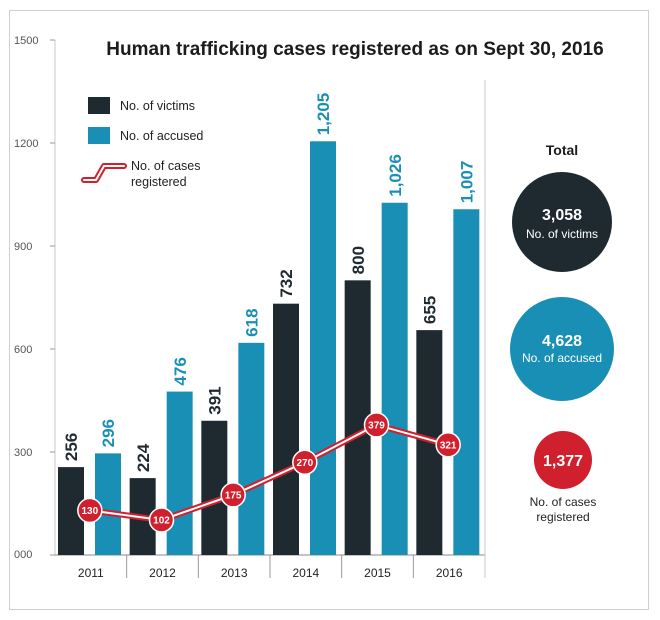 This screenshot has height=620, width=660. What do you see at coordinates (23, 555) in the screenshot?
I see `y-tick-label: 000` at bounding box center [23, 555].